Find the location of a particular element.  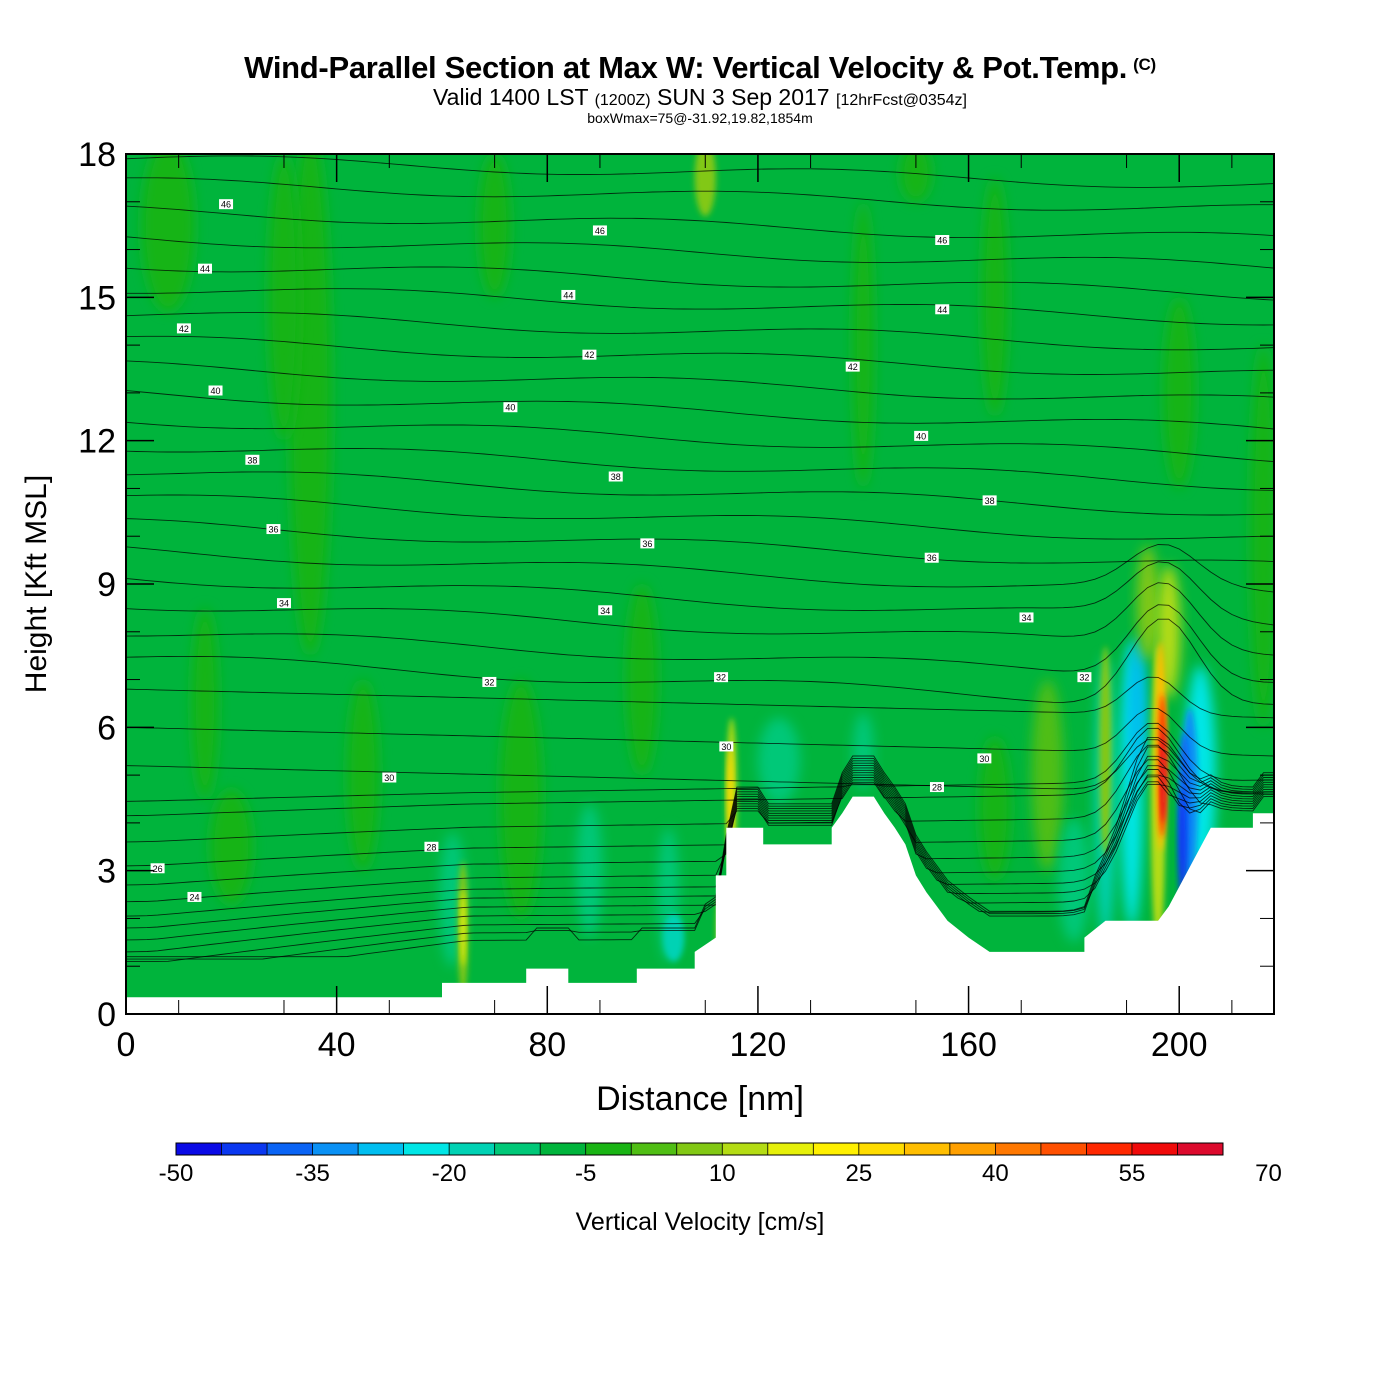

valid-date: SUN 3 Sep 2017 is located at coordinates (743, 97).